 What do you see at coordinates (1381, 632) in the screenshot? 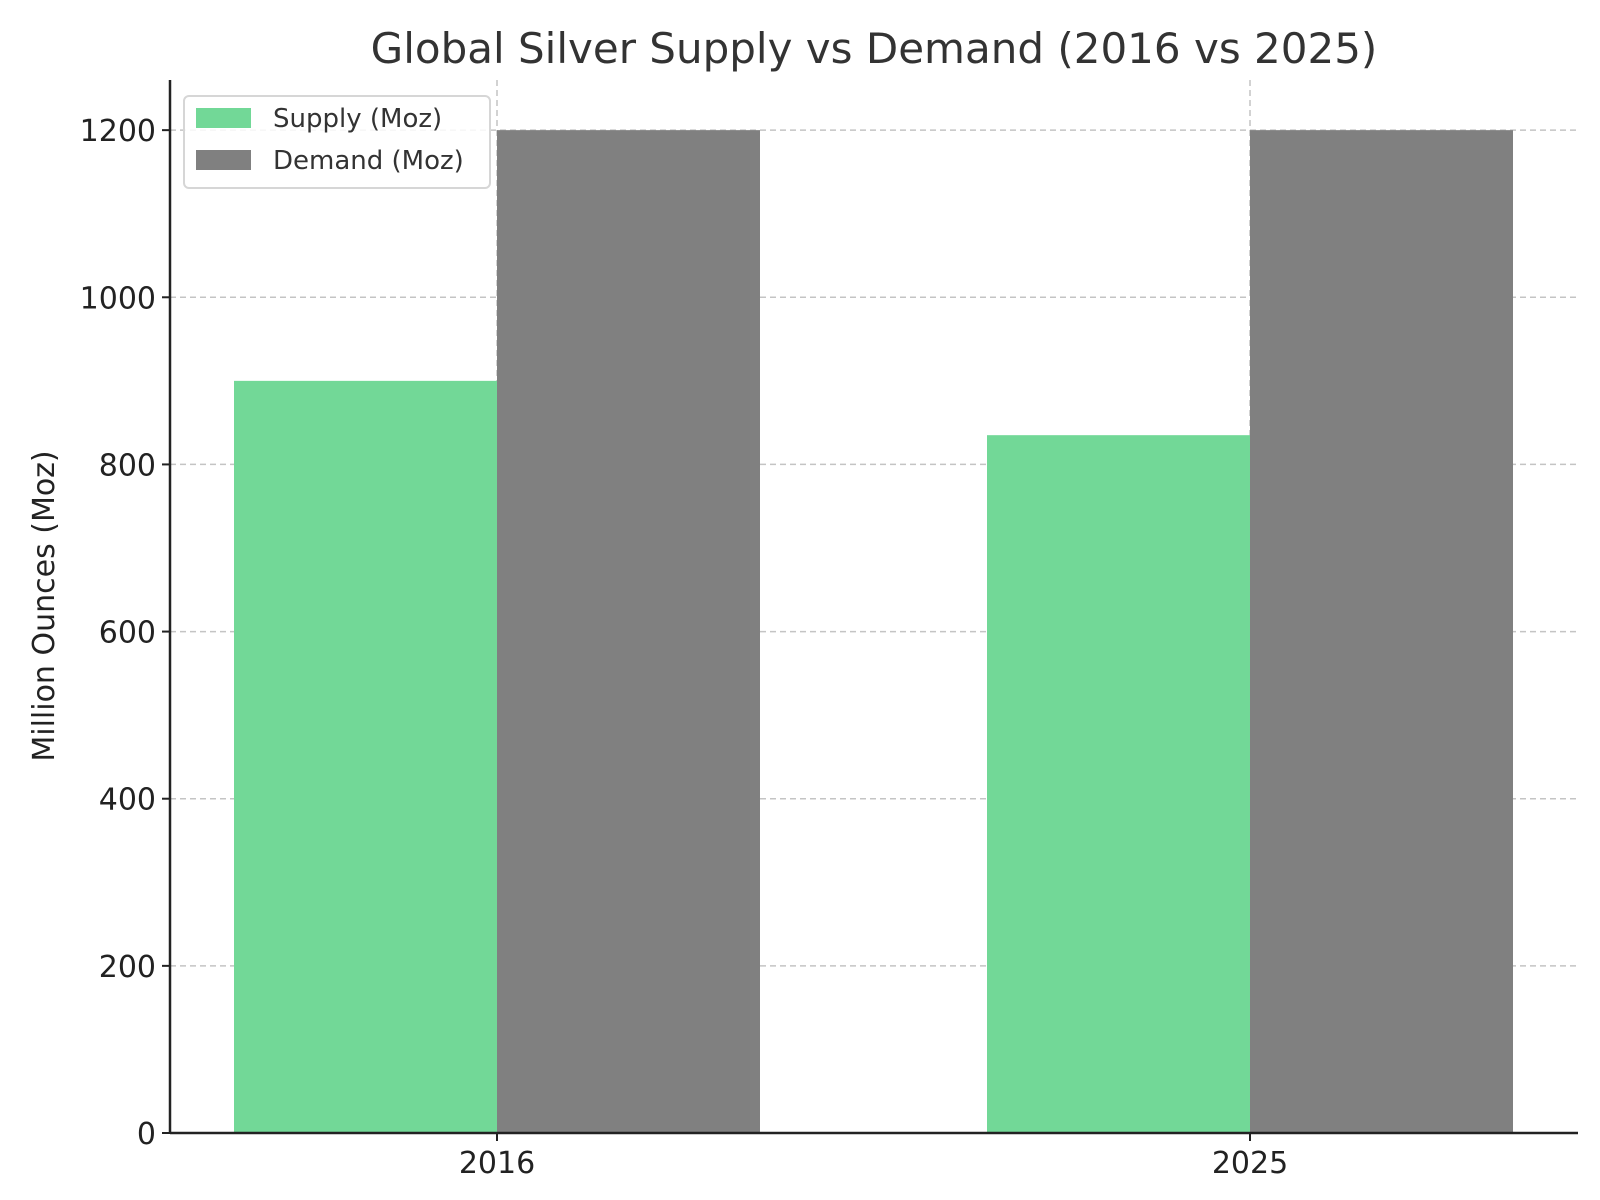
I see `bar-demand-2025` at bounding box center [1381, 632].